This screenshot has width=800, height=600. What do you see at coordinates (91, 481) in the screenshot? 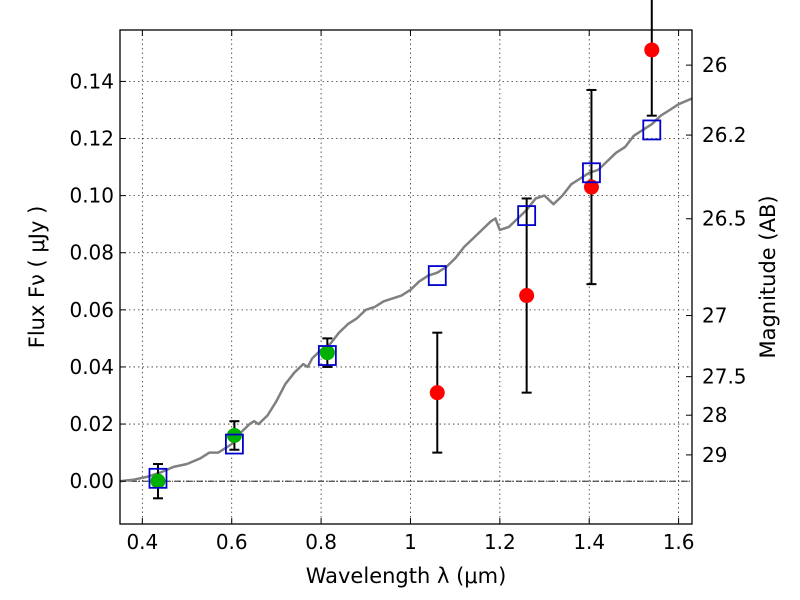
I see `y-tick-label: 0.00` at bounding box center [91, 481].